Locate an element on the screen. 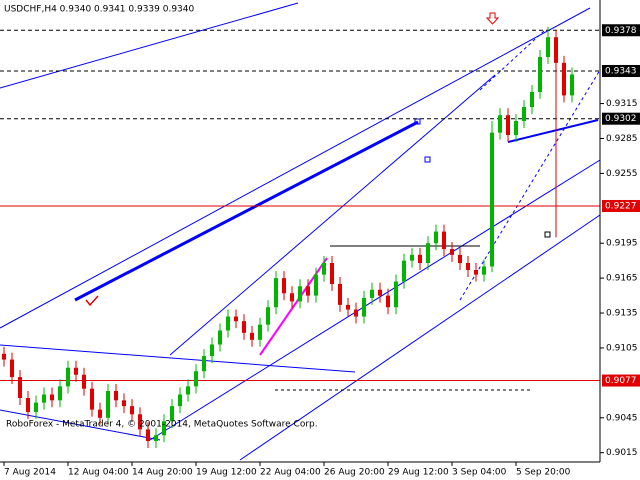 The width and height of the screenshot is (640, 480). y-tick-label: 0.9255 is located at coordinates (622, 174).